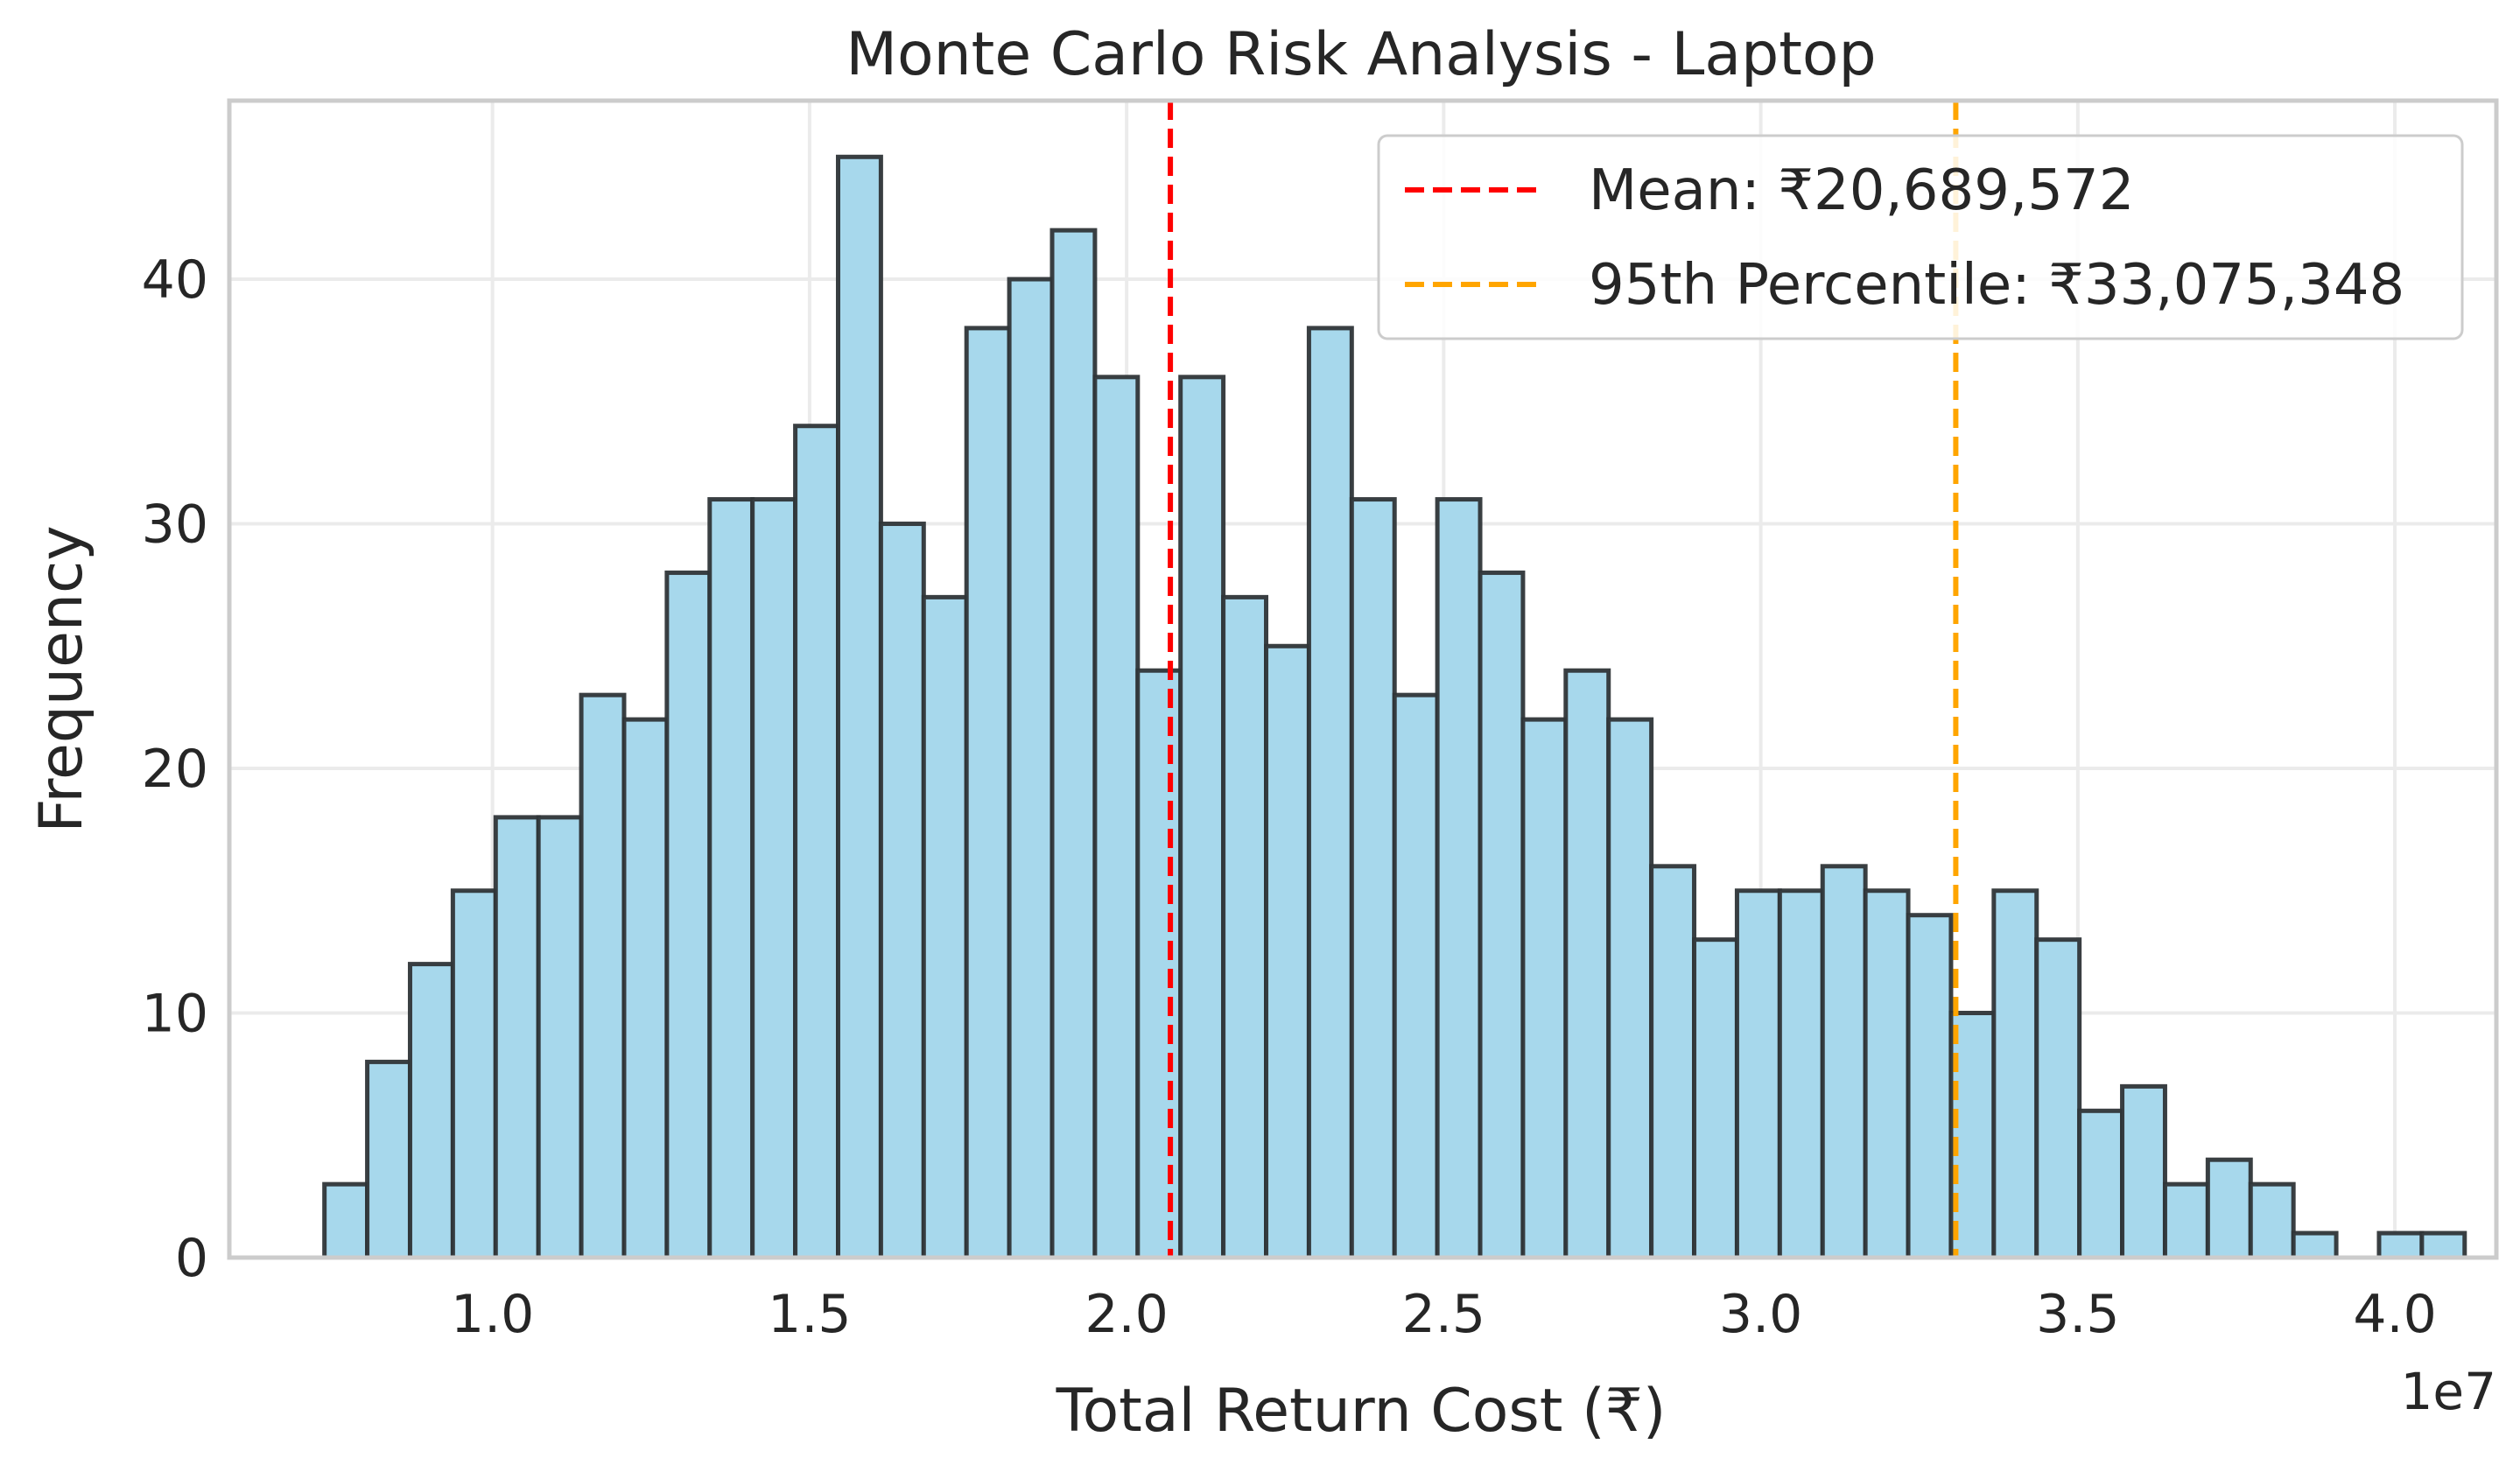  I want to click on x-tick-label: 1.0, so click(492, 1314).